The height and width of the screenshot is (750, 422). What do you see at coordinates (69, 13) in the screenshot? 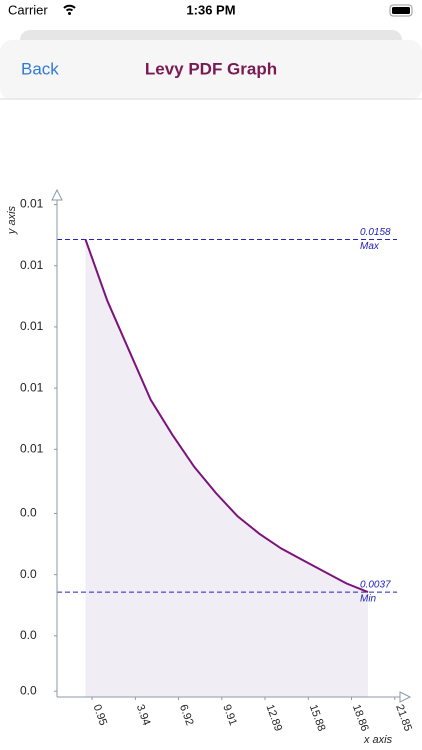
I see `wifi-dot` at bounding box center [69, 13].